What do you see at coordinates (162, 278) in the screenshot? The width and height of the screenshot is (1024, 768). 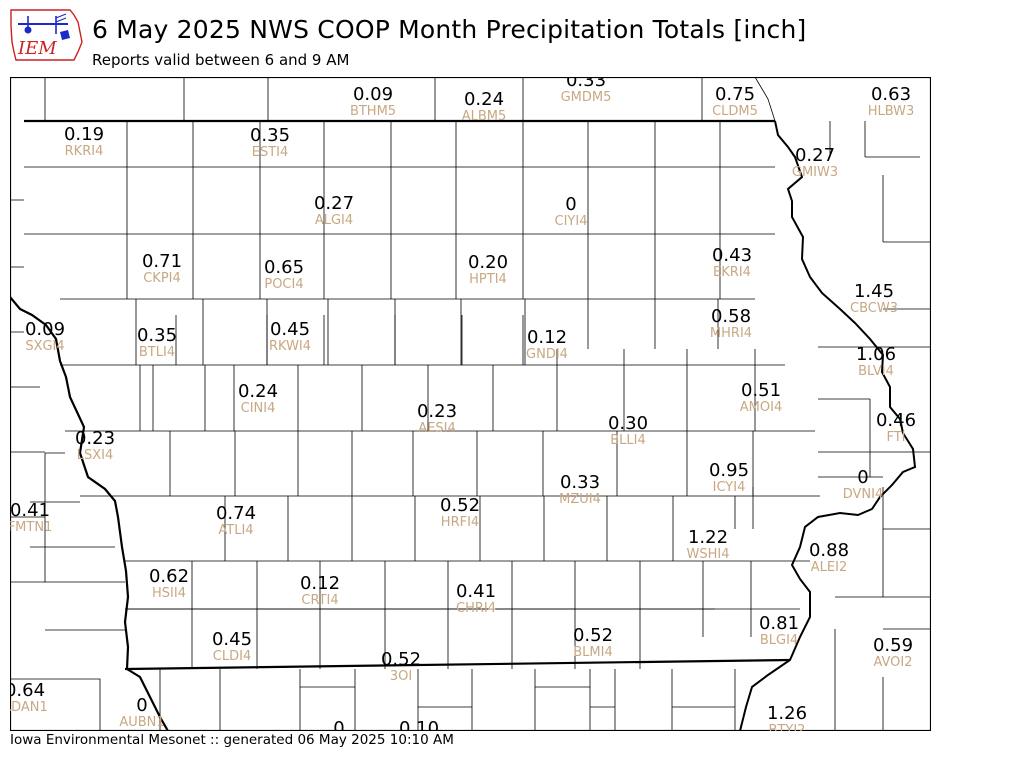 I see `station-id: CKPI4` at bounding box center [162, 278].